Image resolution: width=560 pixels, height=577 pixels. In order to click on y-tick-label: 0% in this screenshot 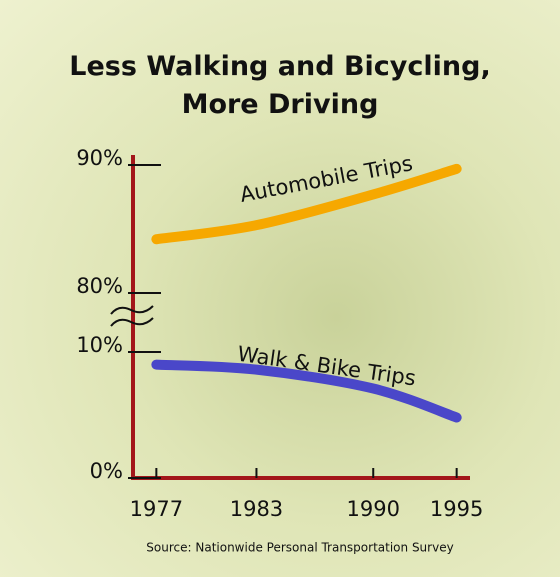, I will do `click(106, 471)`.